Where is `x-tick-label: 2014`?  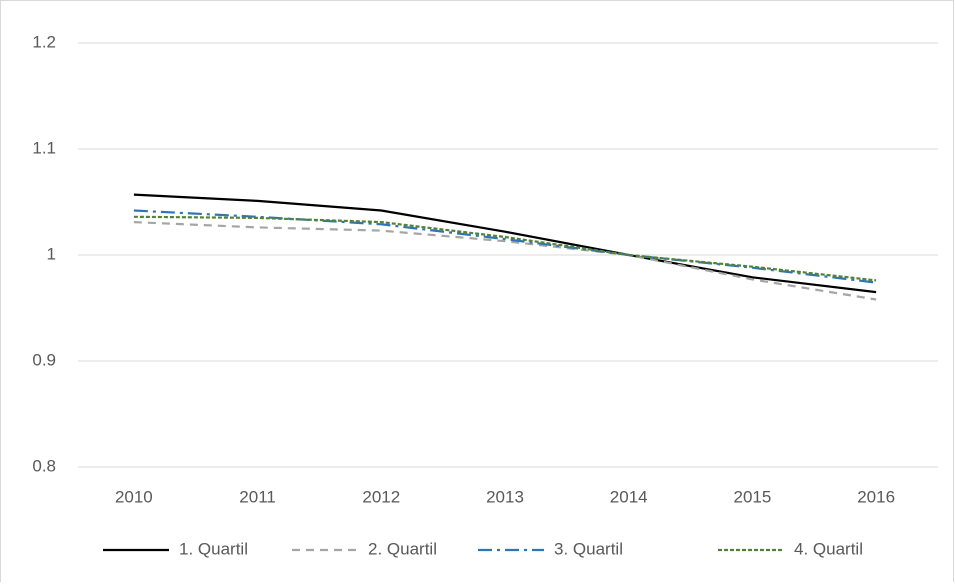 x-tick-label: 2014 is located at coordinates (629, 496).